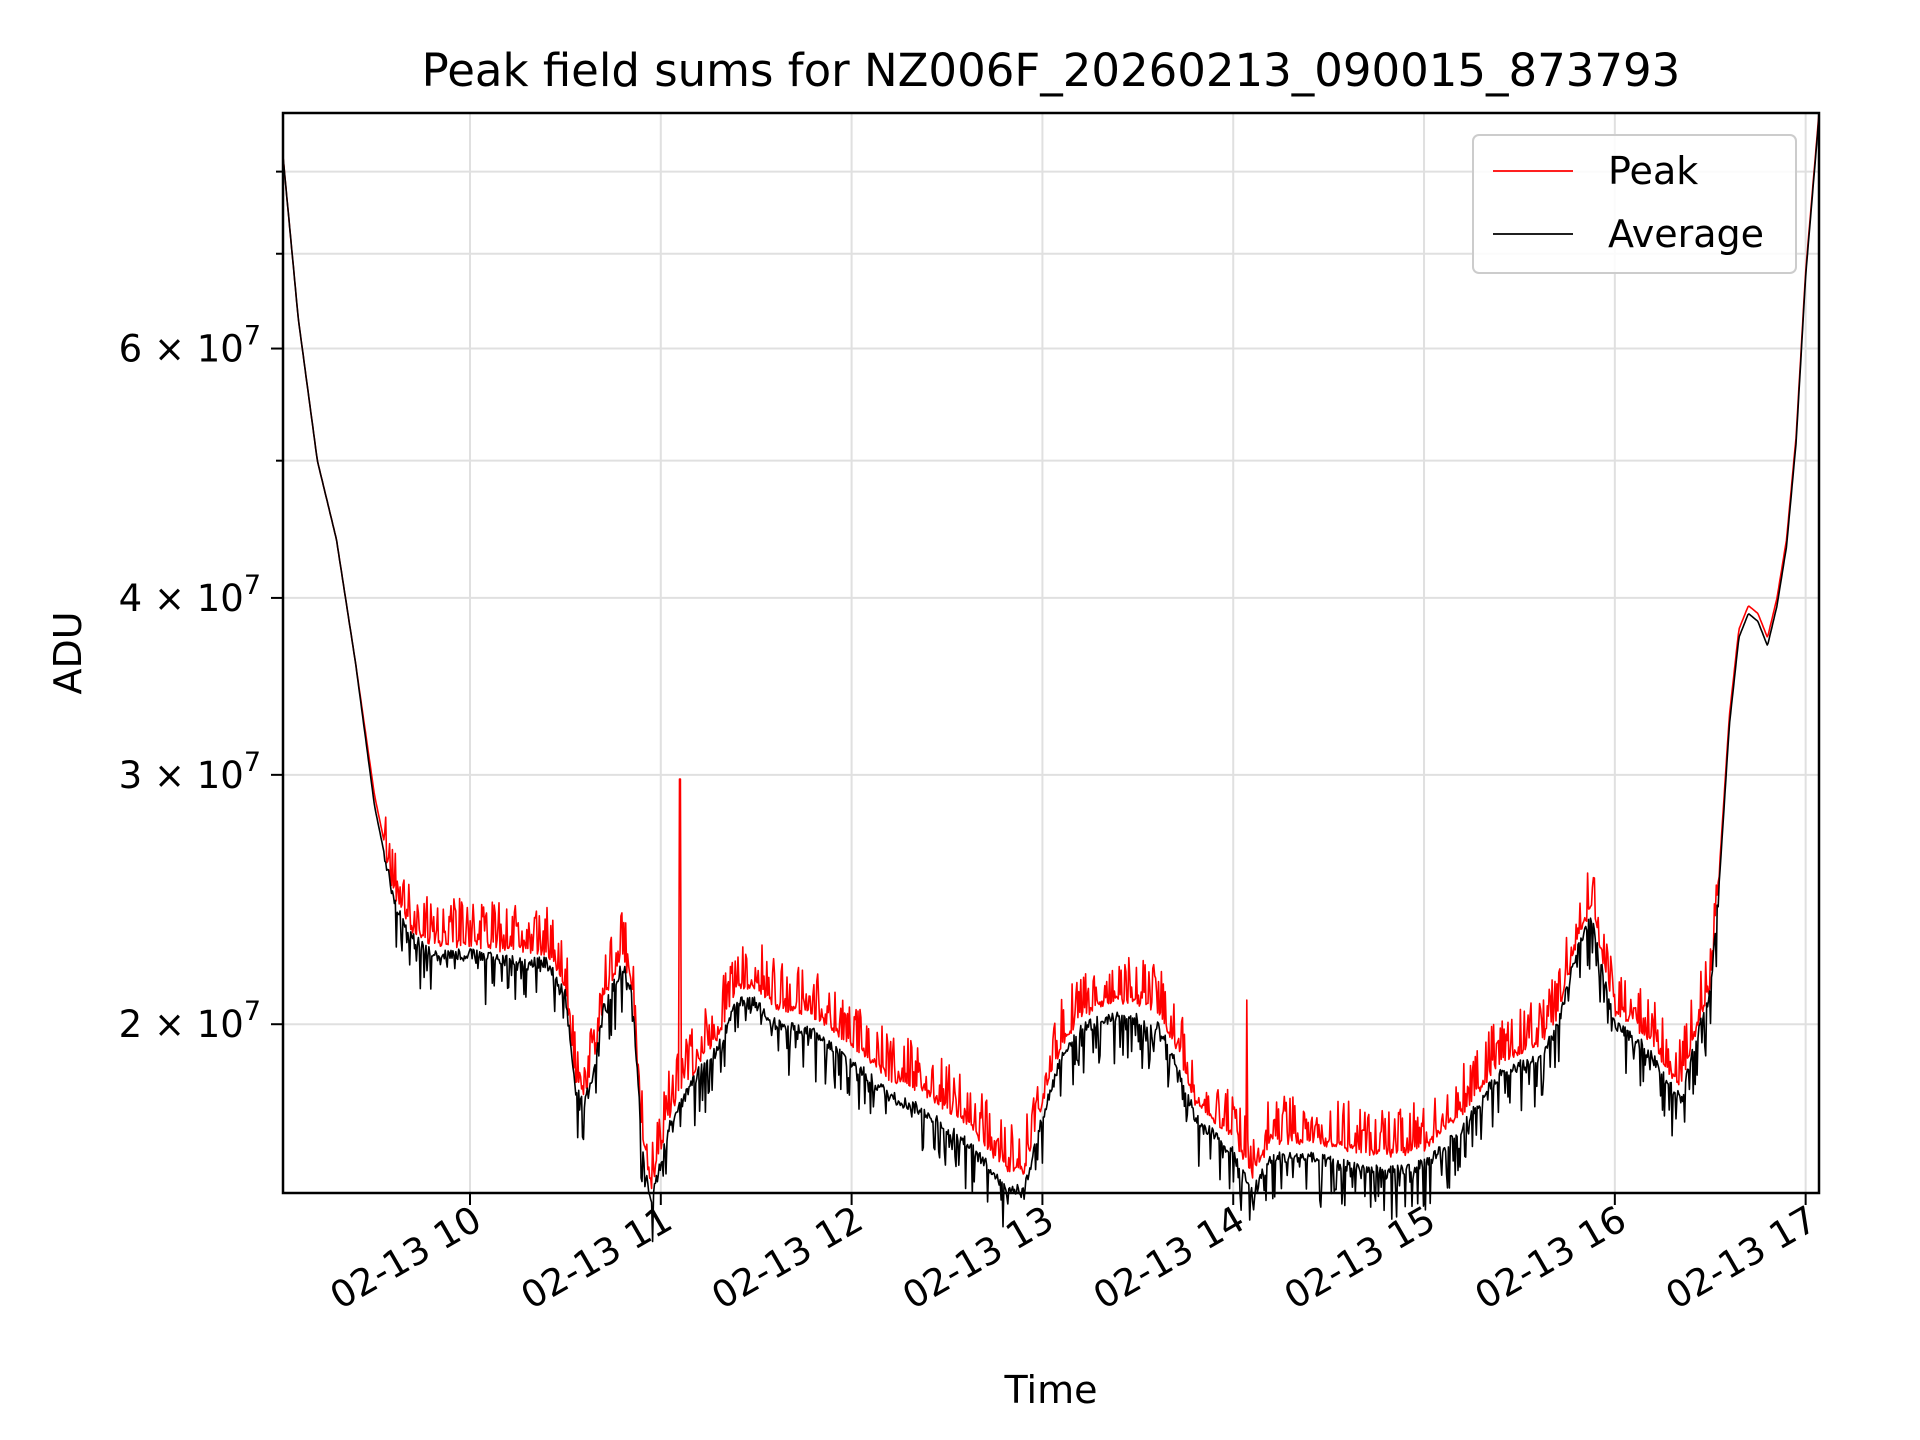 The width and height of the screenshot is (1920, 1440). I want to click on x-tick-label: 02-13 12, so click(788, 1258).